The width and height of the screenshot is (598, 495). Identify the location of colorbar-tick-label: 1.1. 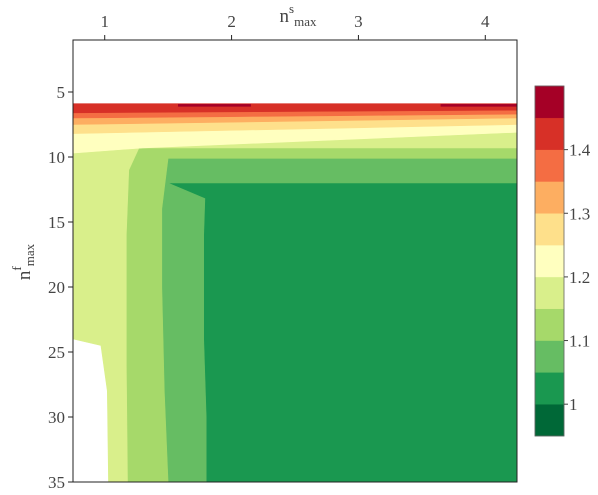
(579, 341).